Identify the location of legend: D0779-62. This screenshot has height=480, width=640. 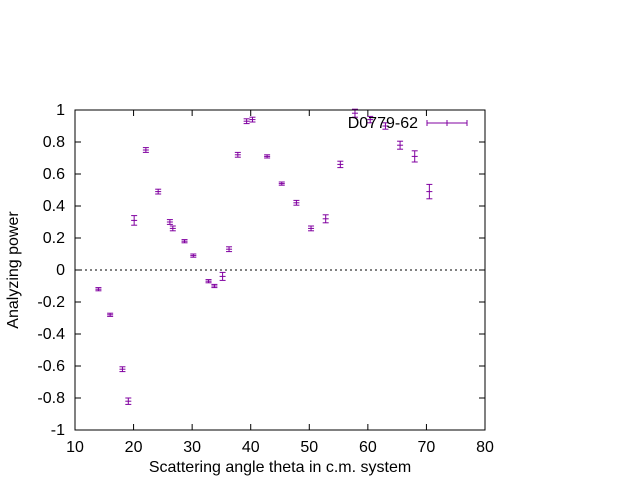
(408, 123).